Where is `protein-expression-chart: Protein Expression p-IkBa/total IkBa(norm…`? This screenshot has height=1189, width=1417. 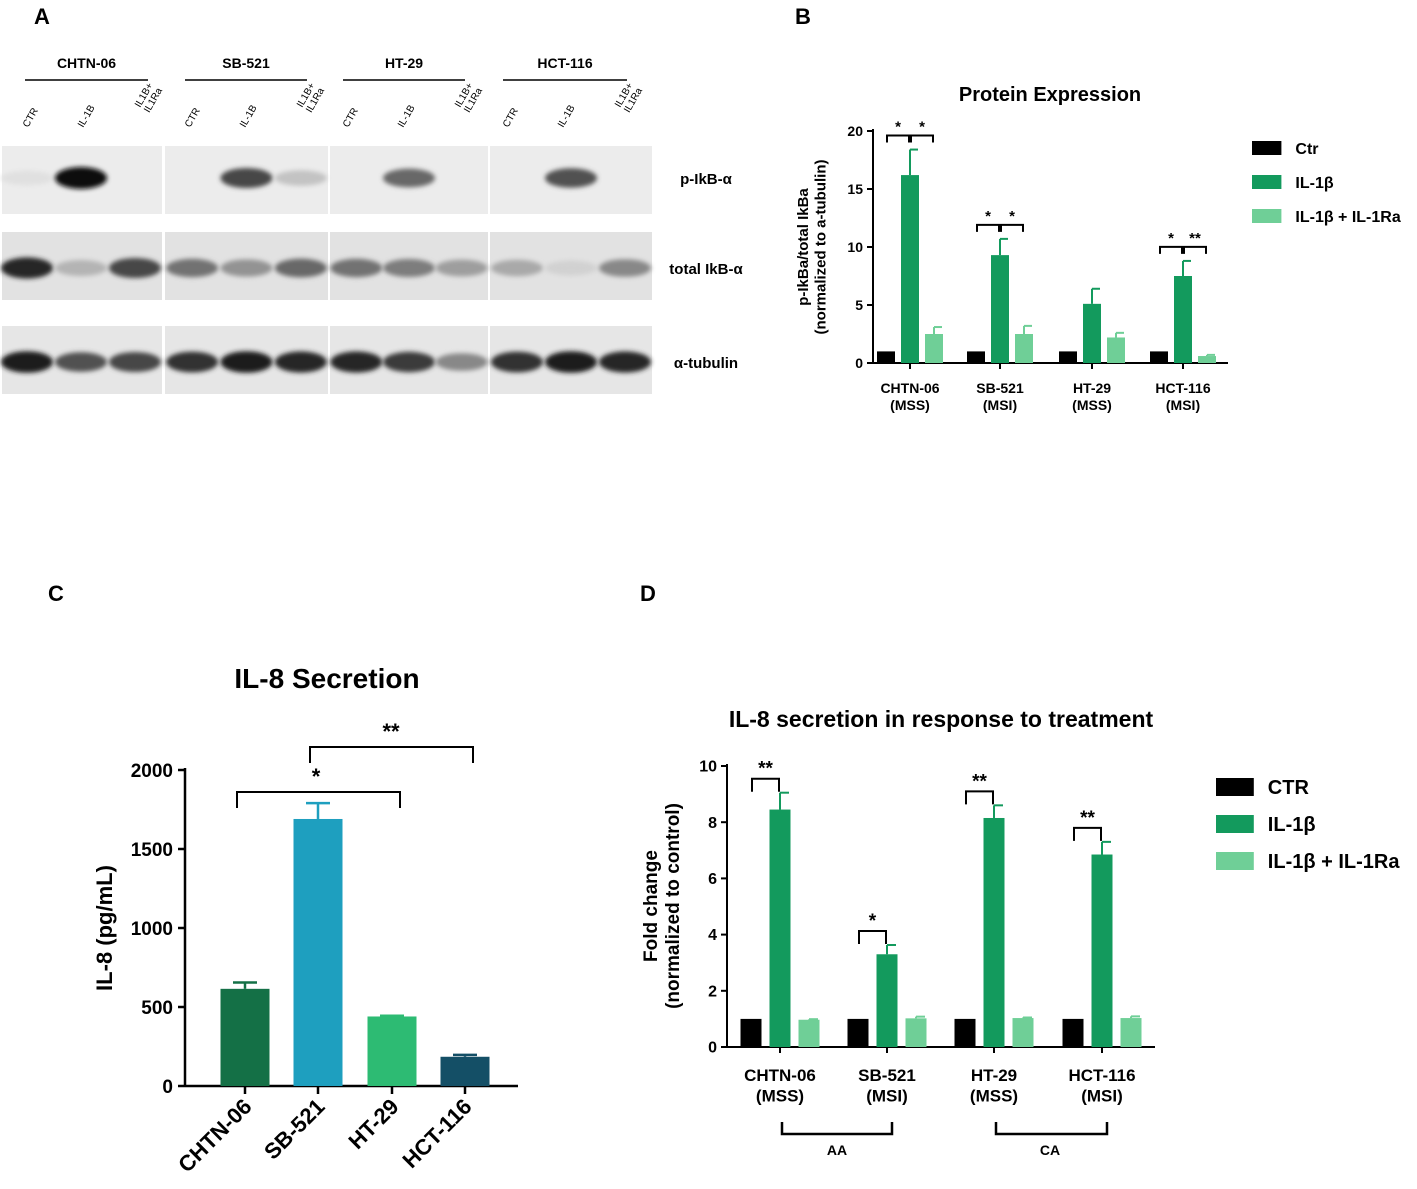 protein-expression-chart: Protein Expression p-IkBa/total IkBa(norm… is located at coordinates (1098, 248).